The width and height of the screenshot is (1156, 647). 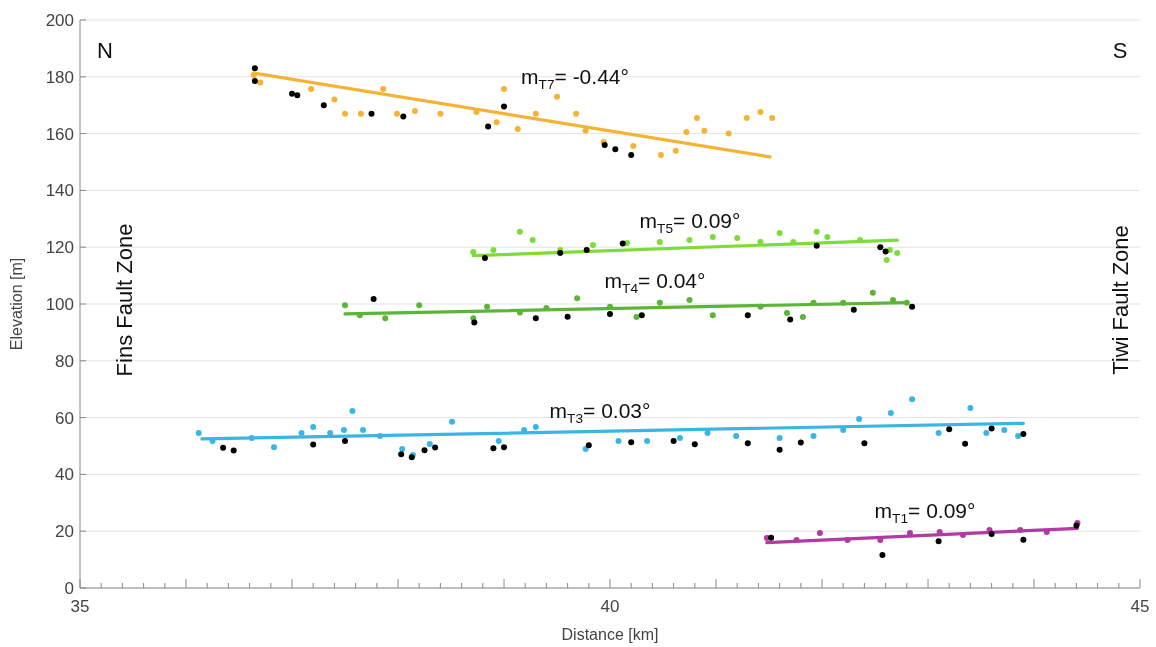 What do you see at coordinates (64, 475) in the screenshot?
I see `y-tick-label: 40` at bounding box center [64, 475].